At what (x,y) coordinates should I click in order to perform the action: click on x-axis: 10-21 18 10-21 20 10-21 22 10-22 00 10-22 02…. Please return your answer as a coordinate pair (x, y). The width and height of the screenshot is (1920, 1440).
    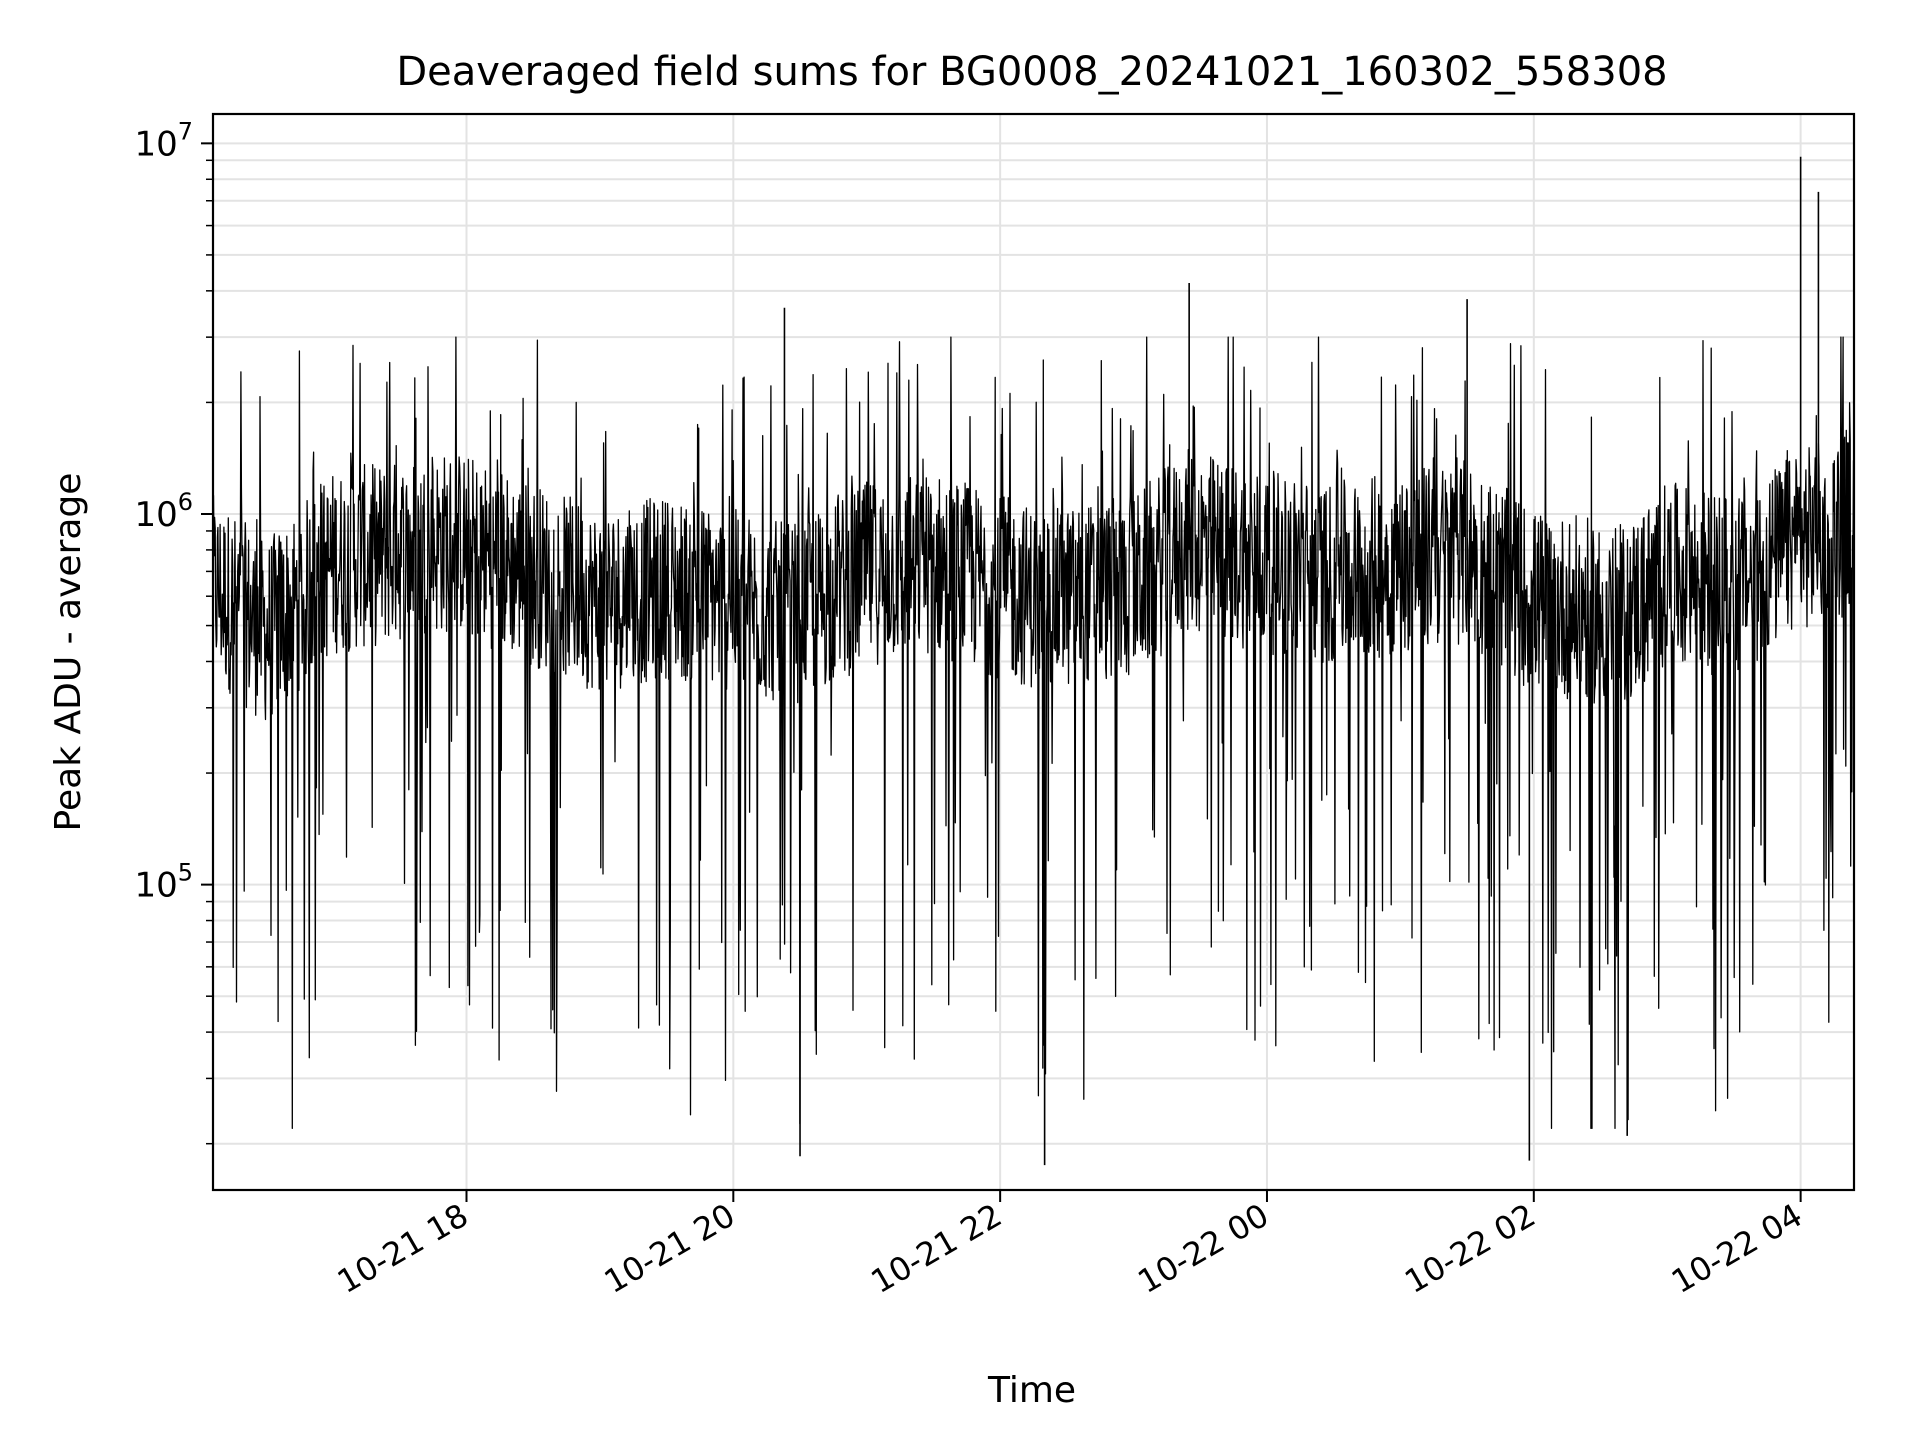
    Looking at the image, I should click on (1070, 1245).